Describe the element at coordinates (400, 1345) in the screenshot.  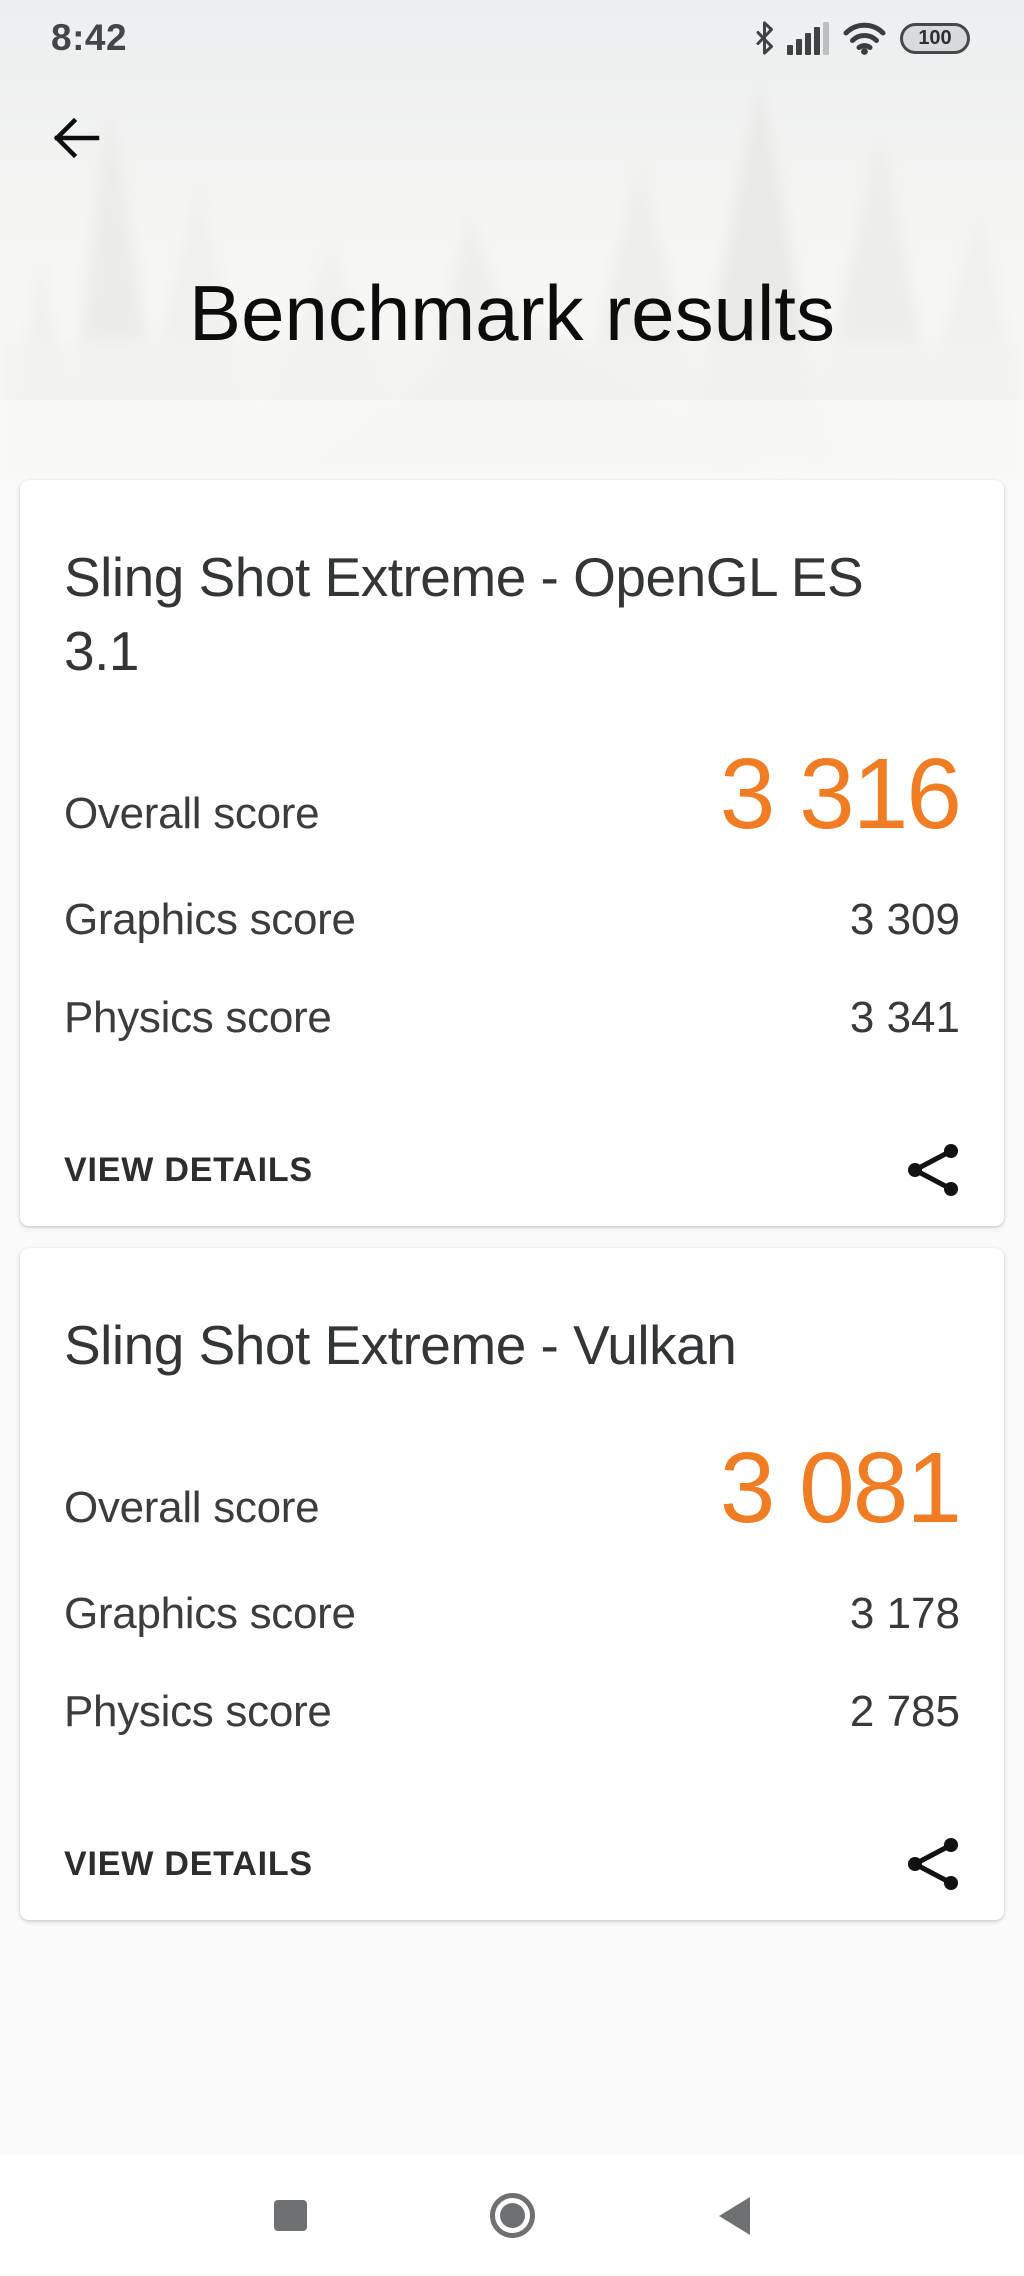
I see `card-title: Sling Shot Extreme - Vulkan` at that location.